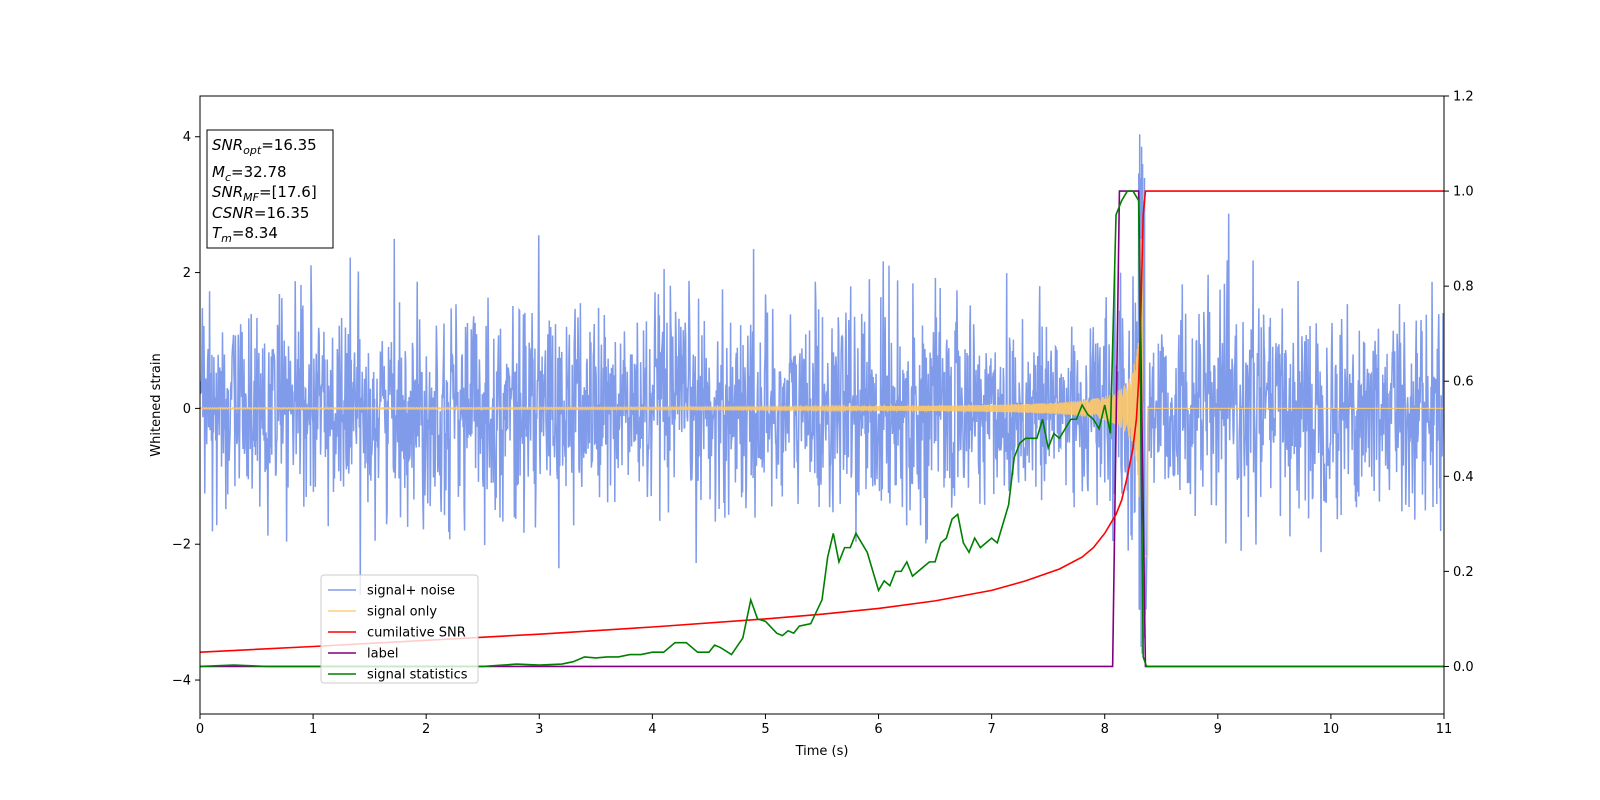 This screenshot has width=1600, height=800. I want to click on y-axis-label: Whitened strain, so click(156, 404).